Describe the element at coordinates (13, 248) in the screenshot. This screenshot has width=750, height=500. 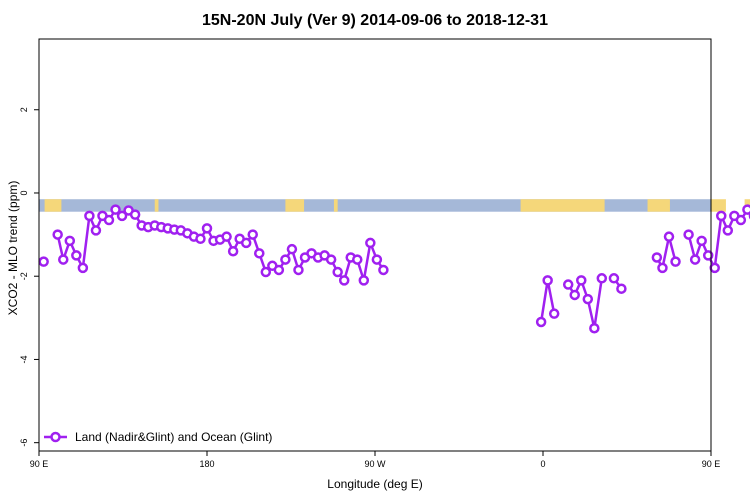
I see `y-axis-title: XCO2 - MLO trend (ppm)` at that location.